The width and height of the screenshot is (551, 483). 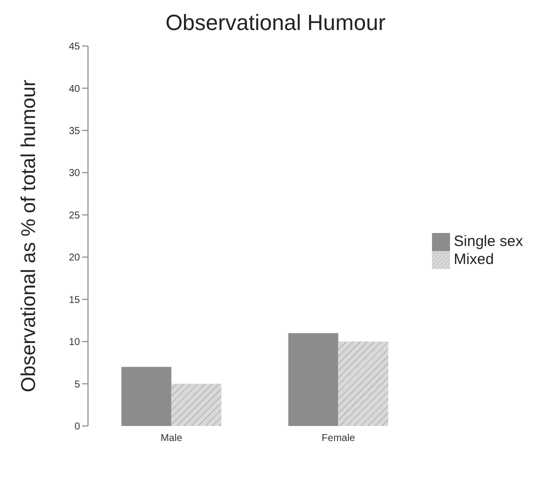 I want to click on x-tick-label: Female, so click(x=339, y=438).